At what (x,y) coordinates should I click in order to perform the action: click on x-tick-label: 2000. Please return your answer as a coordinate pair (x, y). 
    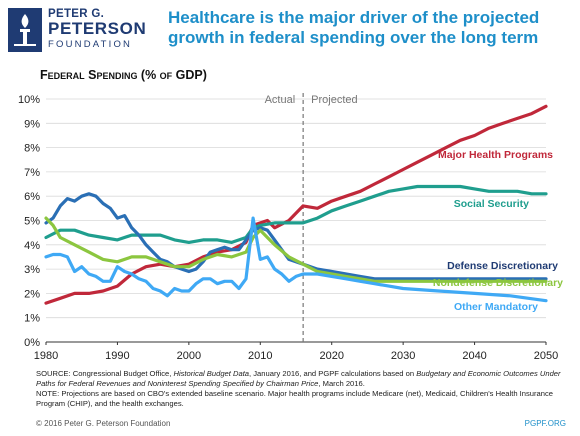
    Looking at the image, I should click on (189, 356).